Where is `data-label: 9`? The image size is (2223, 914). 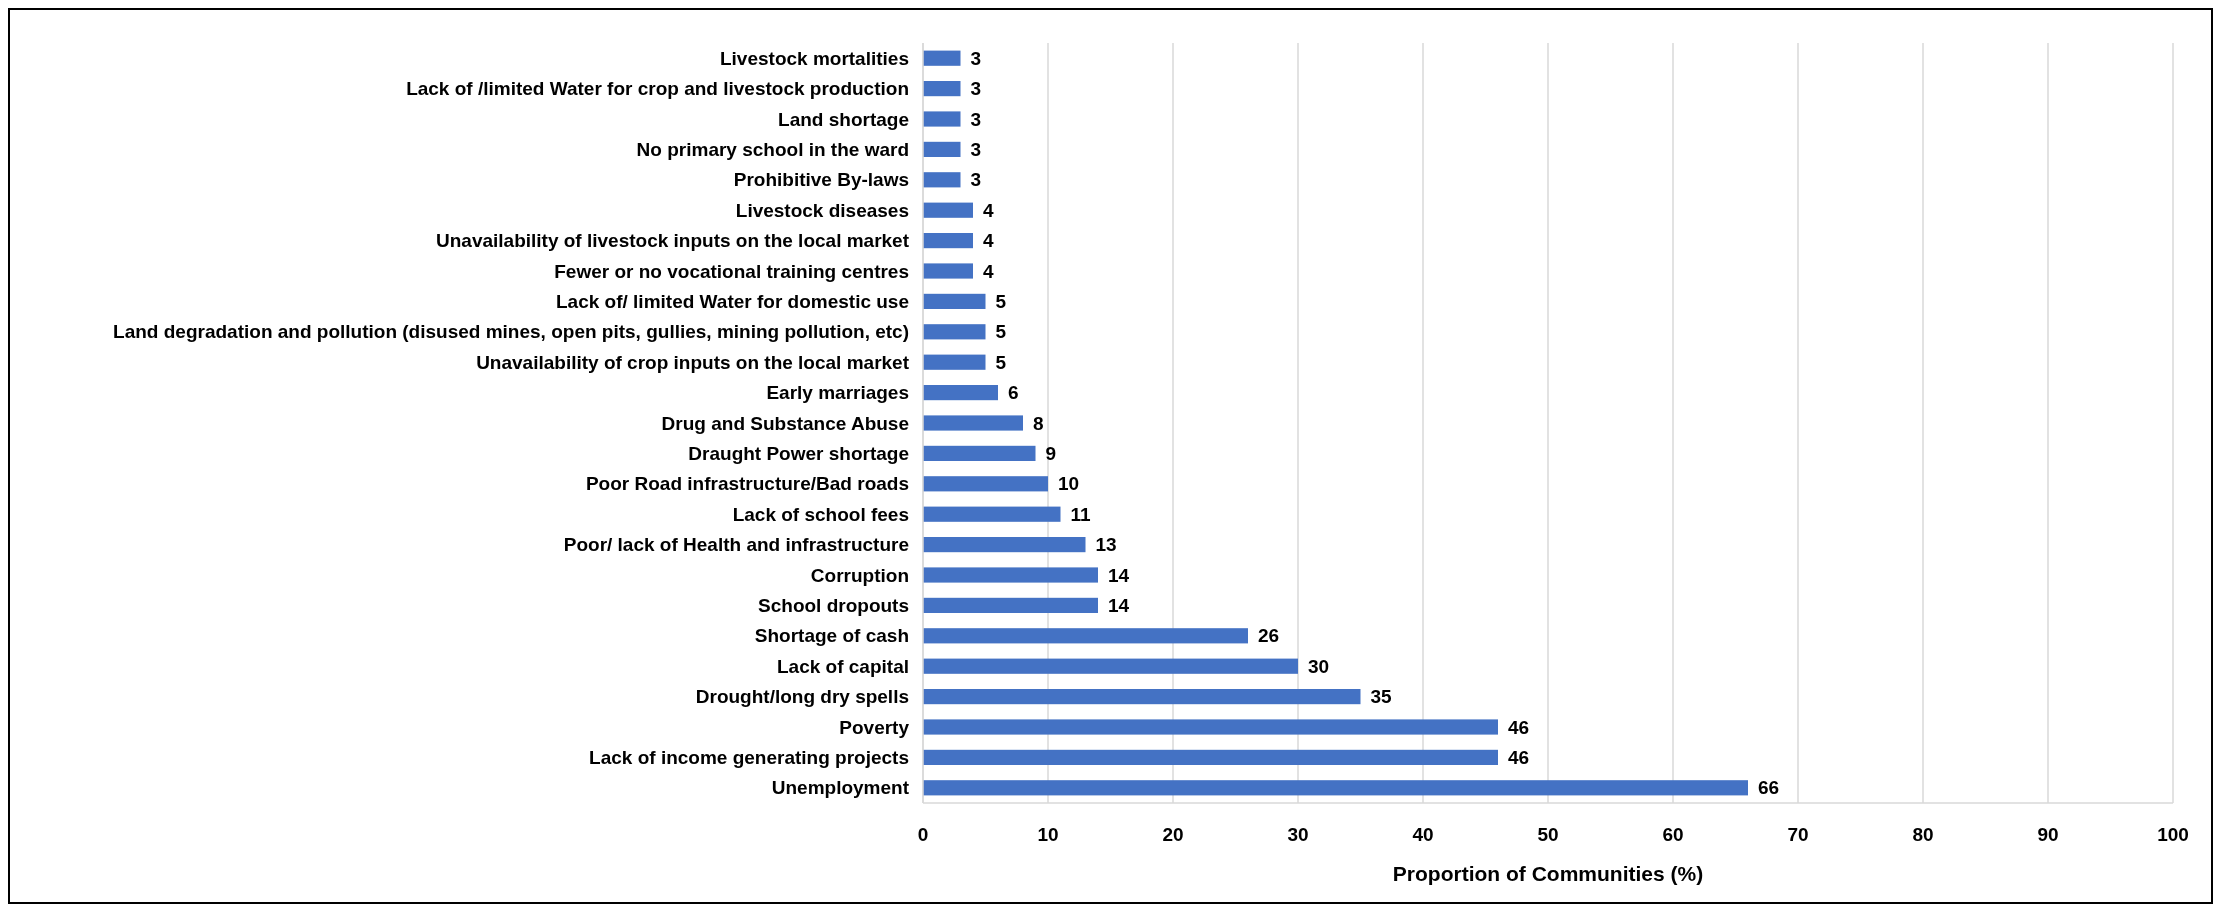
data-label: 9 is located at coordinates (1051, 454).